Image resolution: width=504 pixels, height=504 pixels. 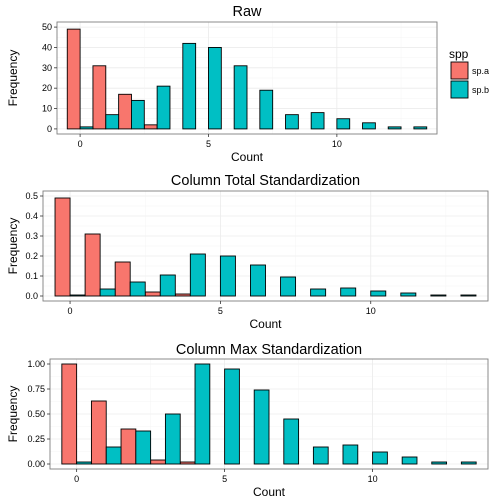 I want to click on y-tick-label: 0.5, so click(x=31, y=196).